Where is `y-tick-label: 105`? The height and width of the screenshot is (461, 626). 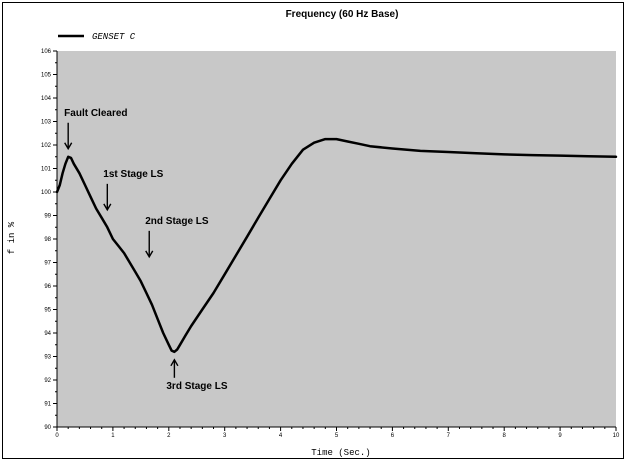
y-tick-label: 105 is located at coordinates (46, 76).